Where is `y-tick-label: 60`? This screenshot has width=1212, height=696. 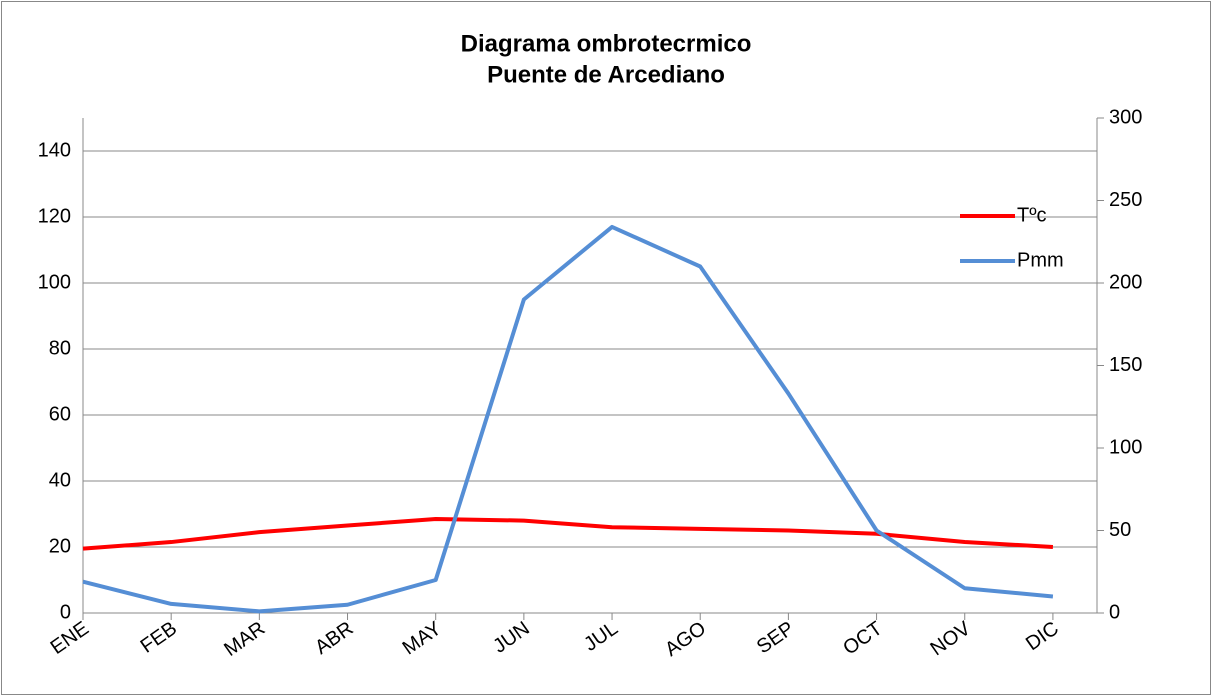 y-tick-label: 60 is located at coordinates (60, 414).